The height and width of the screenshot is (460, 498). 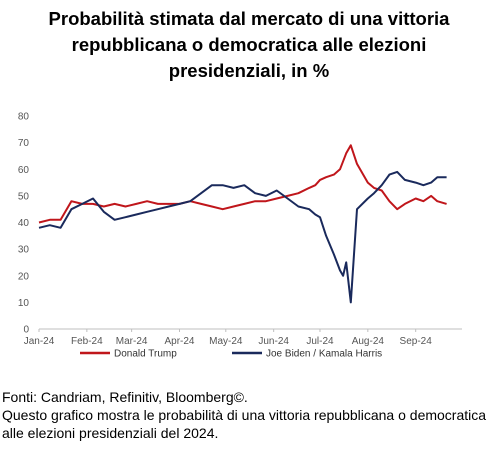 I want to click on y-tick-label: 0, so click(x=26, y=330).